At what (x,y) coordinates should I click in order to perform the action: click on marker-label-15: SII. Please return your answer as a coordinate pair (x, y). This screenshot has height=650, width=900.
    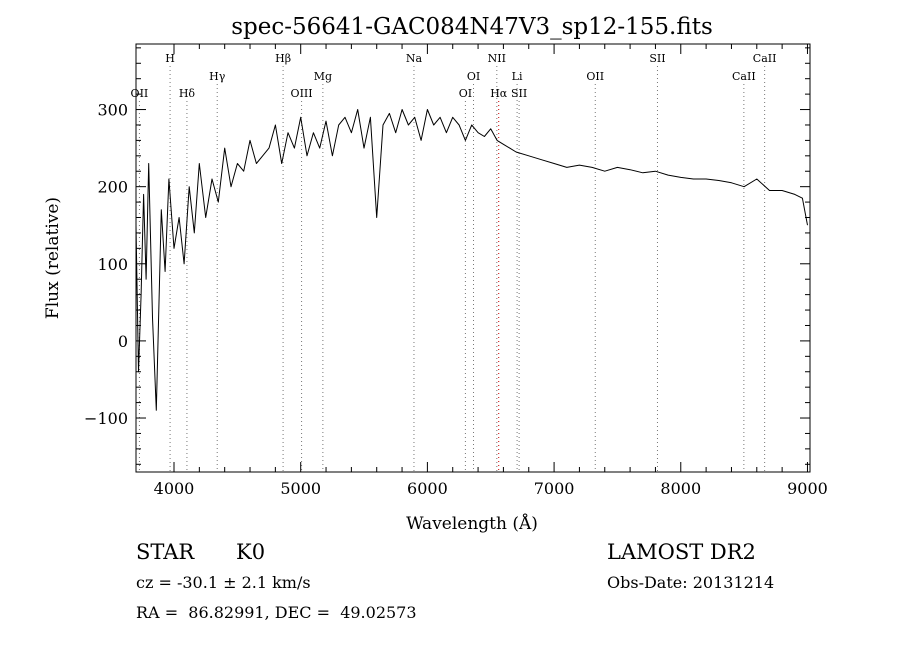
    Looking at the image, I should click on (657, 58).